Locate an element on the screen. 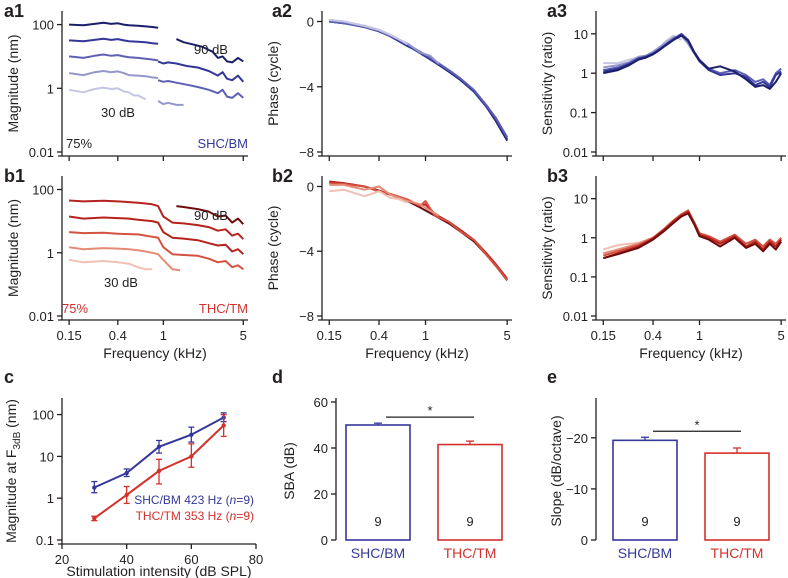 The image size is (788, 578). y-axis-label-a3: Sensitivity (ratio) is located at coordinates (547, 83).